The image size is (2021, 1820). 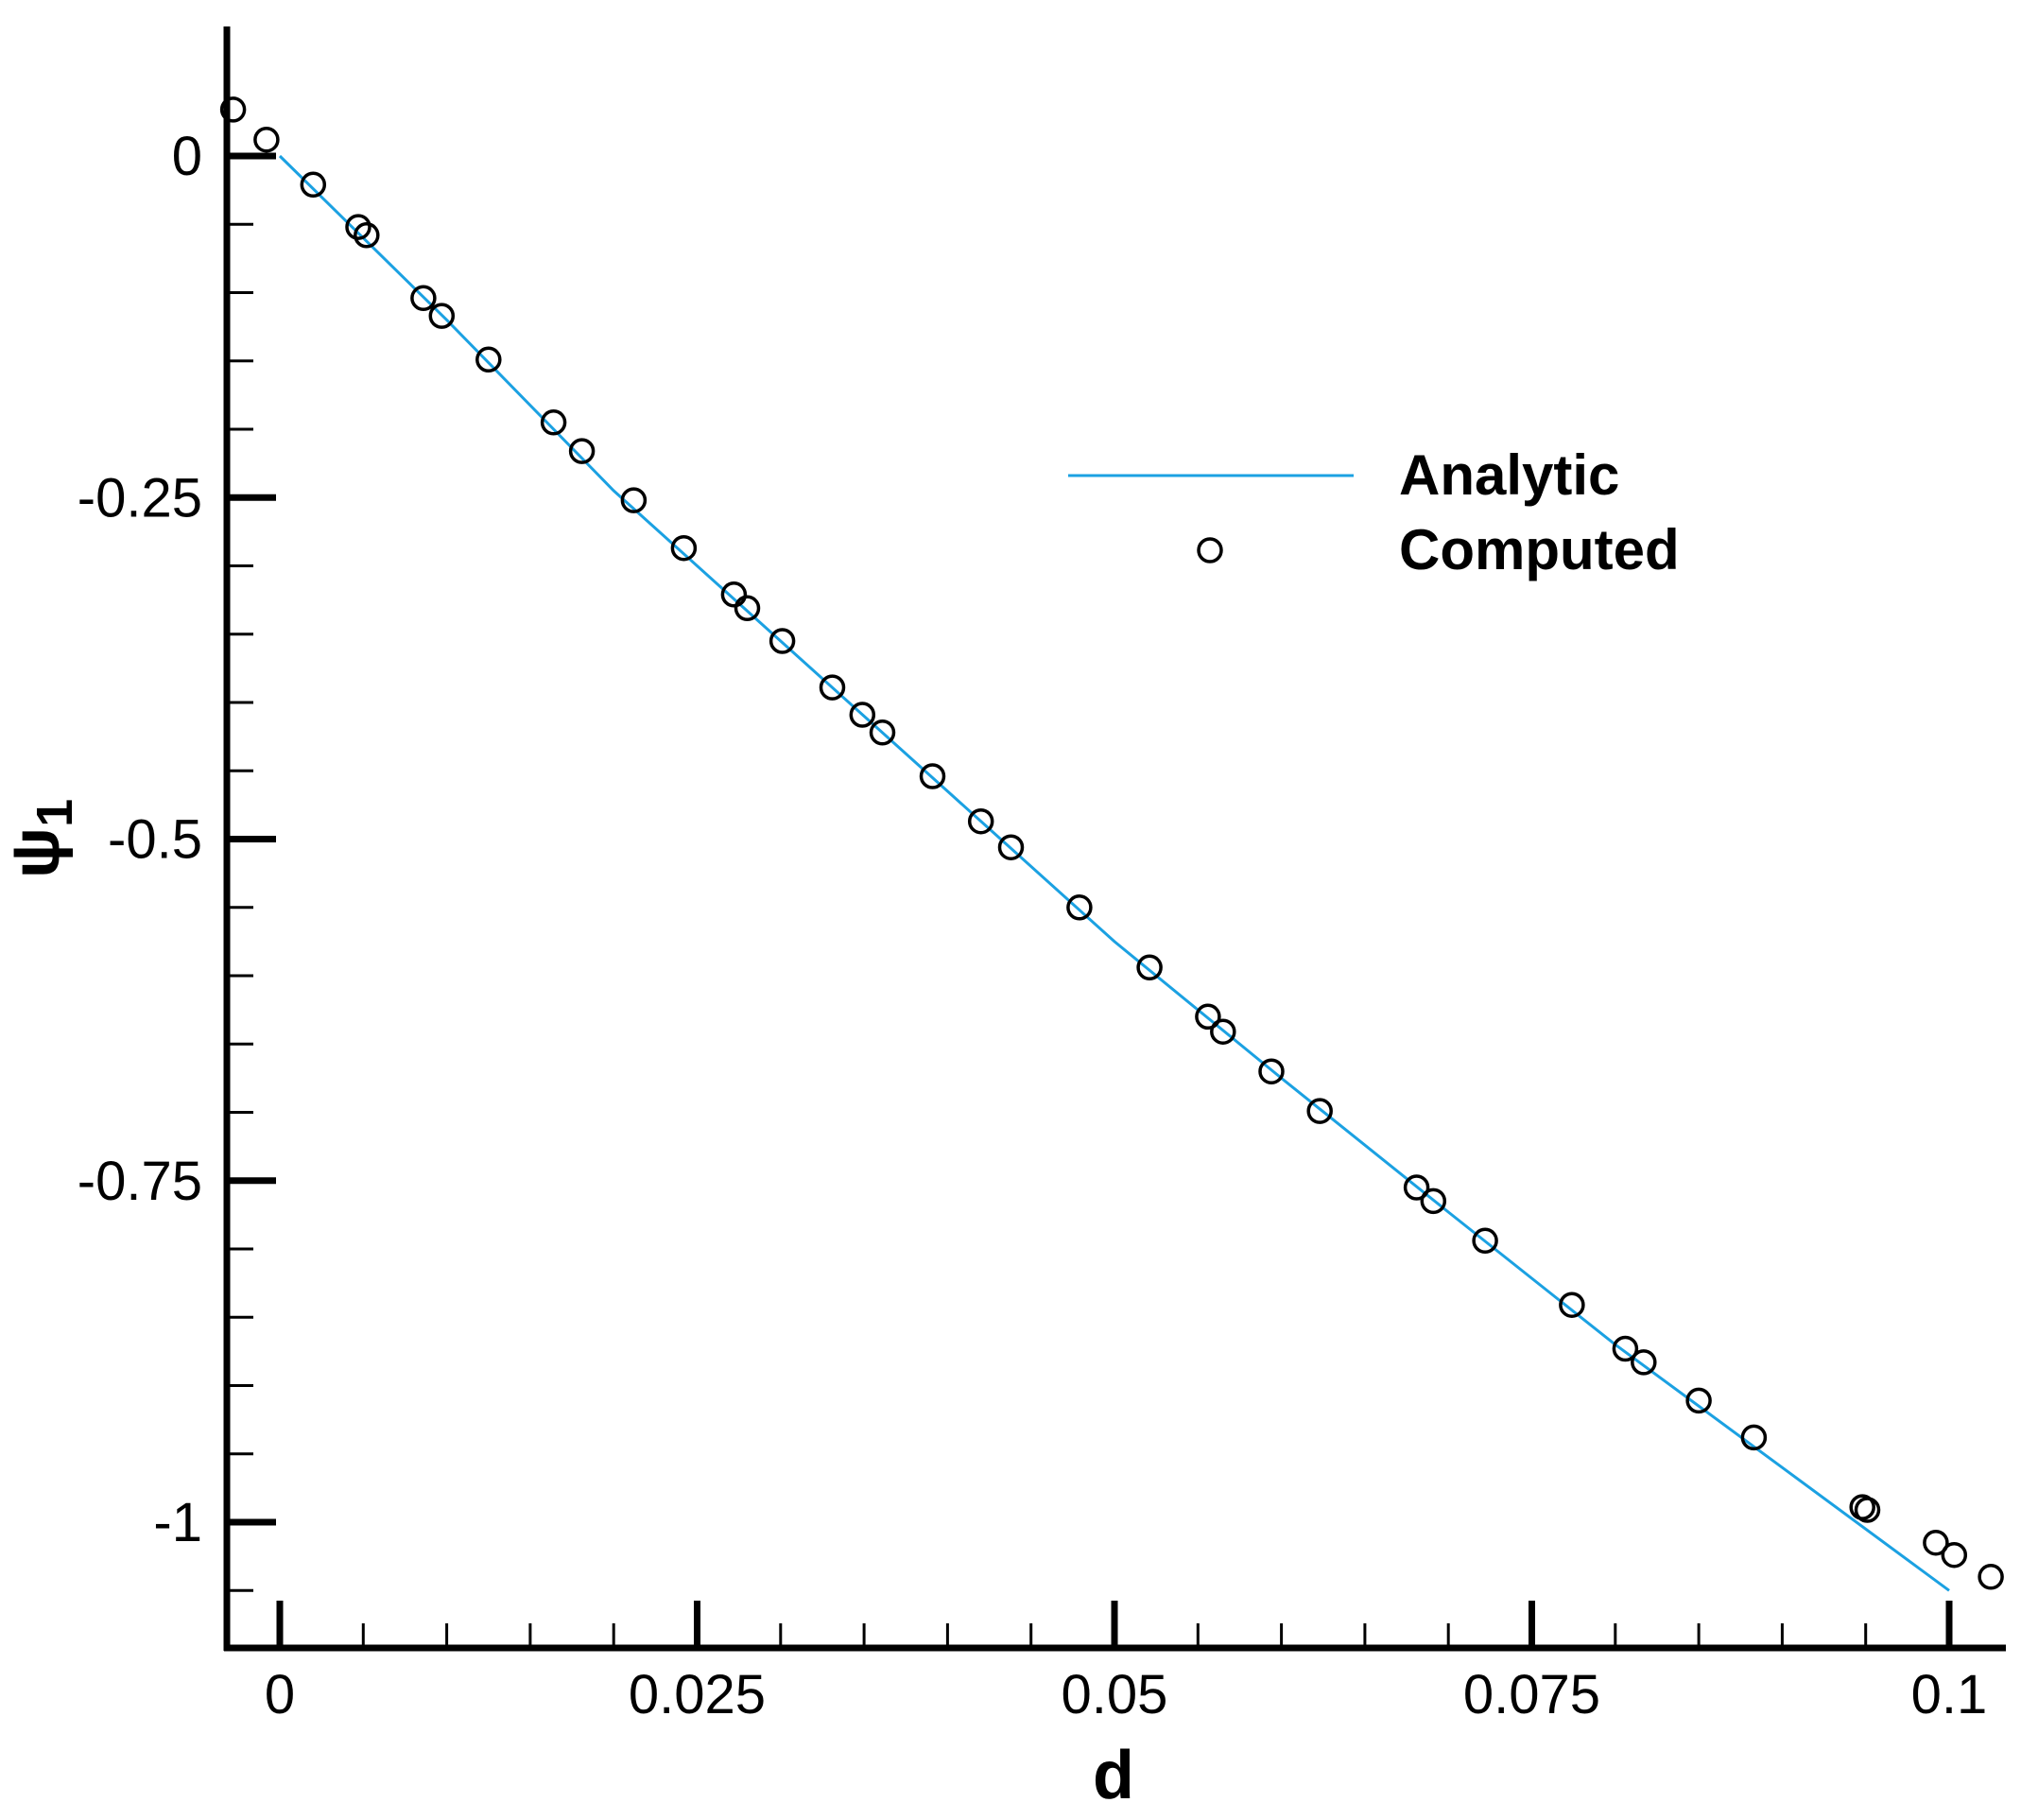 What do you see at coordinates (1114, 1775) in the screenshot?
I see `x-axis-title: d` at bounding box center [1114, 1775].